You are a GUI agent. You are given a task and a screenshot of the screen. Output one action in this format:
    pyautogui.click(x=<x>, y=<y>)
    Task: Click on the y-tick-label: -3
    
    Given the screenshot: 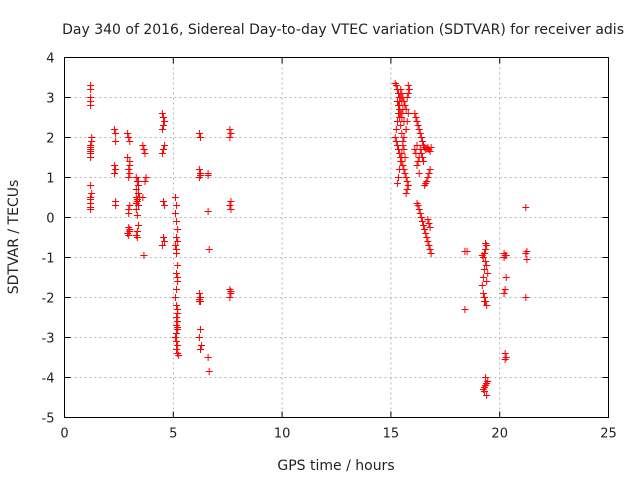 What is the action you would take?
    pyautogui.click(x=48, y=339)
    